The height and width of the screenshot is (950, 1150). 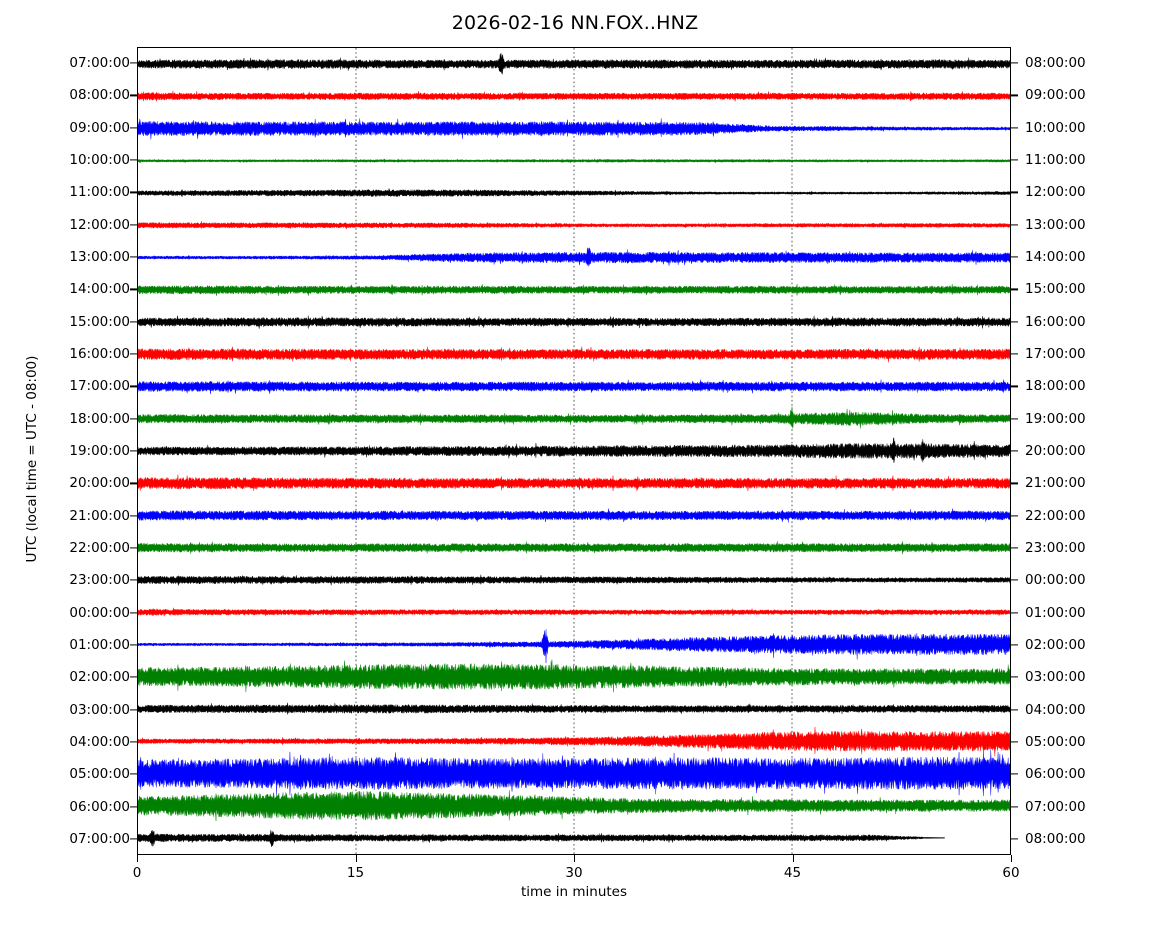 I want to click on y-axis-label-left: 01:00:00, so click(x=99, y=644).